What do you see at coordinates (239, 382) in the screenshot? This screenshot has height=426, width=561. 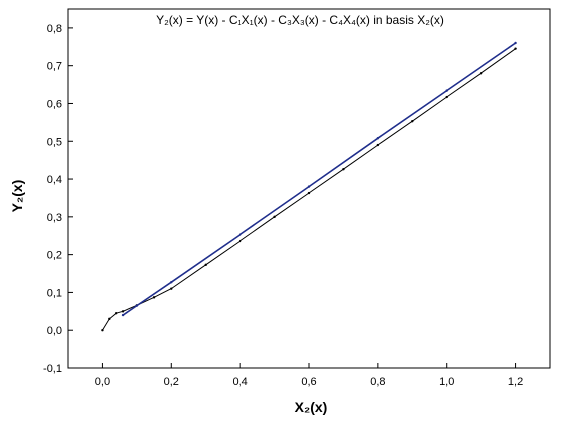 I see `x-tick-label: 0,4` at bounding box center [239, 382].